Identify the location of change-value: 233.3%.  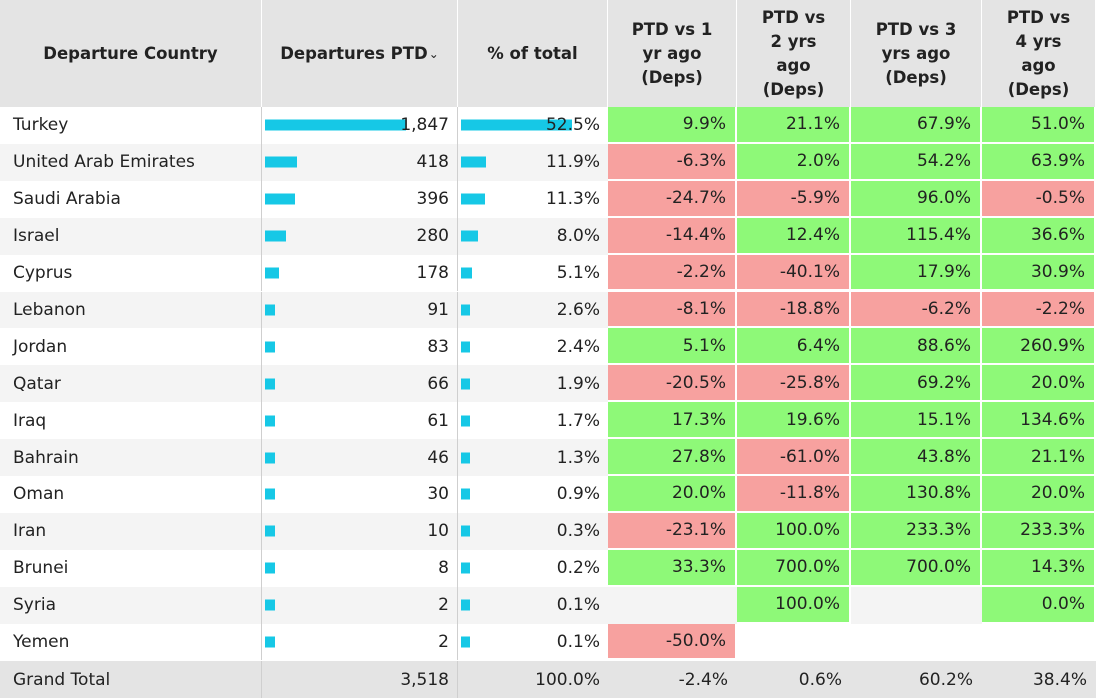
(1052, 530).